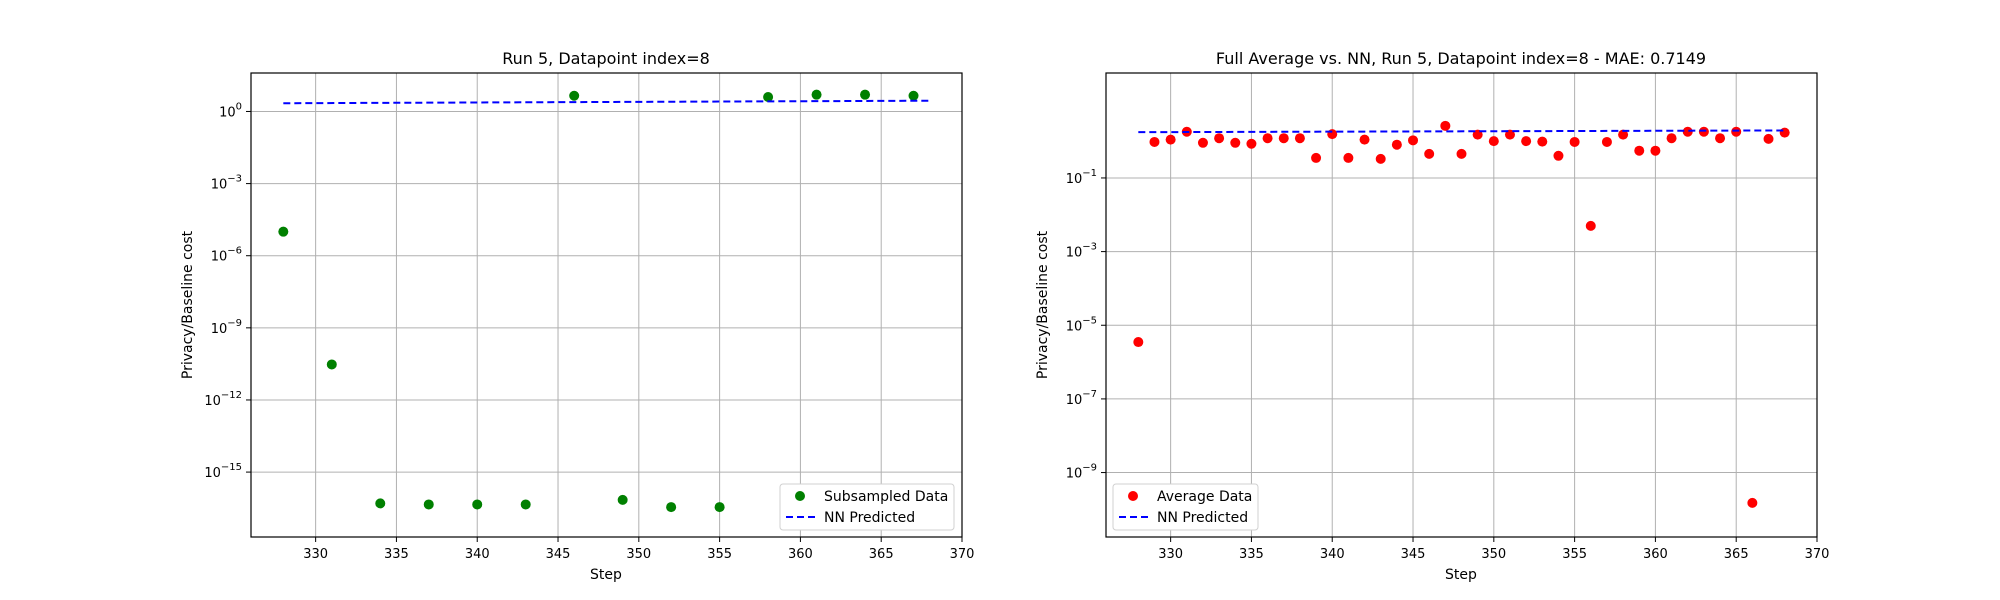  Describe the element at coordinates (1133, 496) in the screenshot. I see `legend-marker-average` at that location.